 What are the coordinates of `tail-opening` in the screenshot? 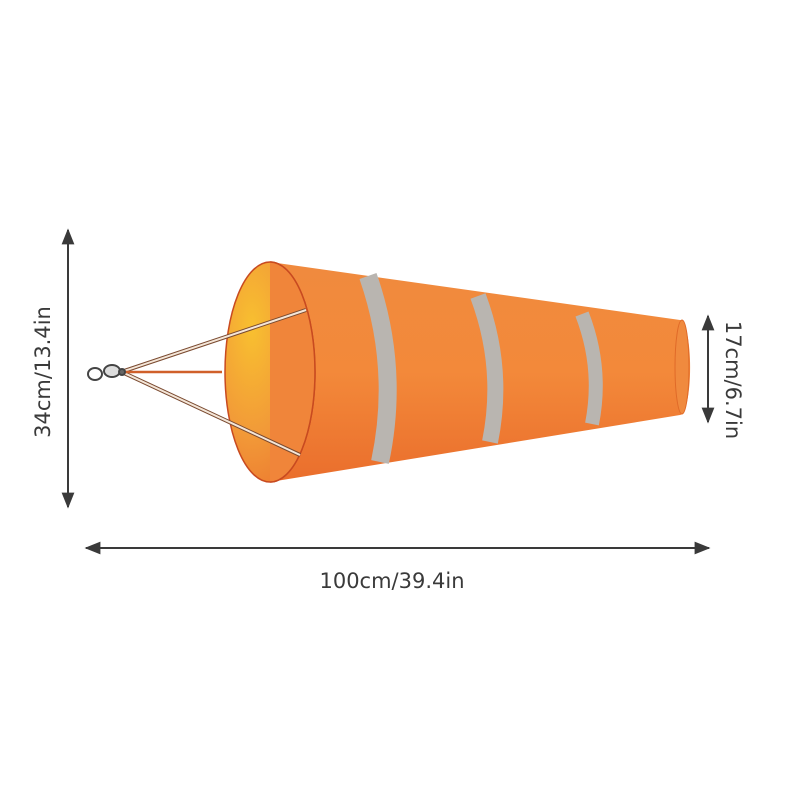 It's located at (682, 367).